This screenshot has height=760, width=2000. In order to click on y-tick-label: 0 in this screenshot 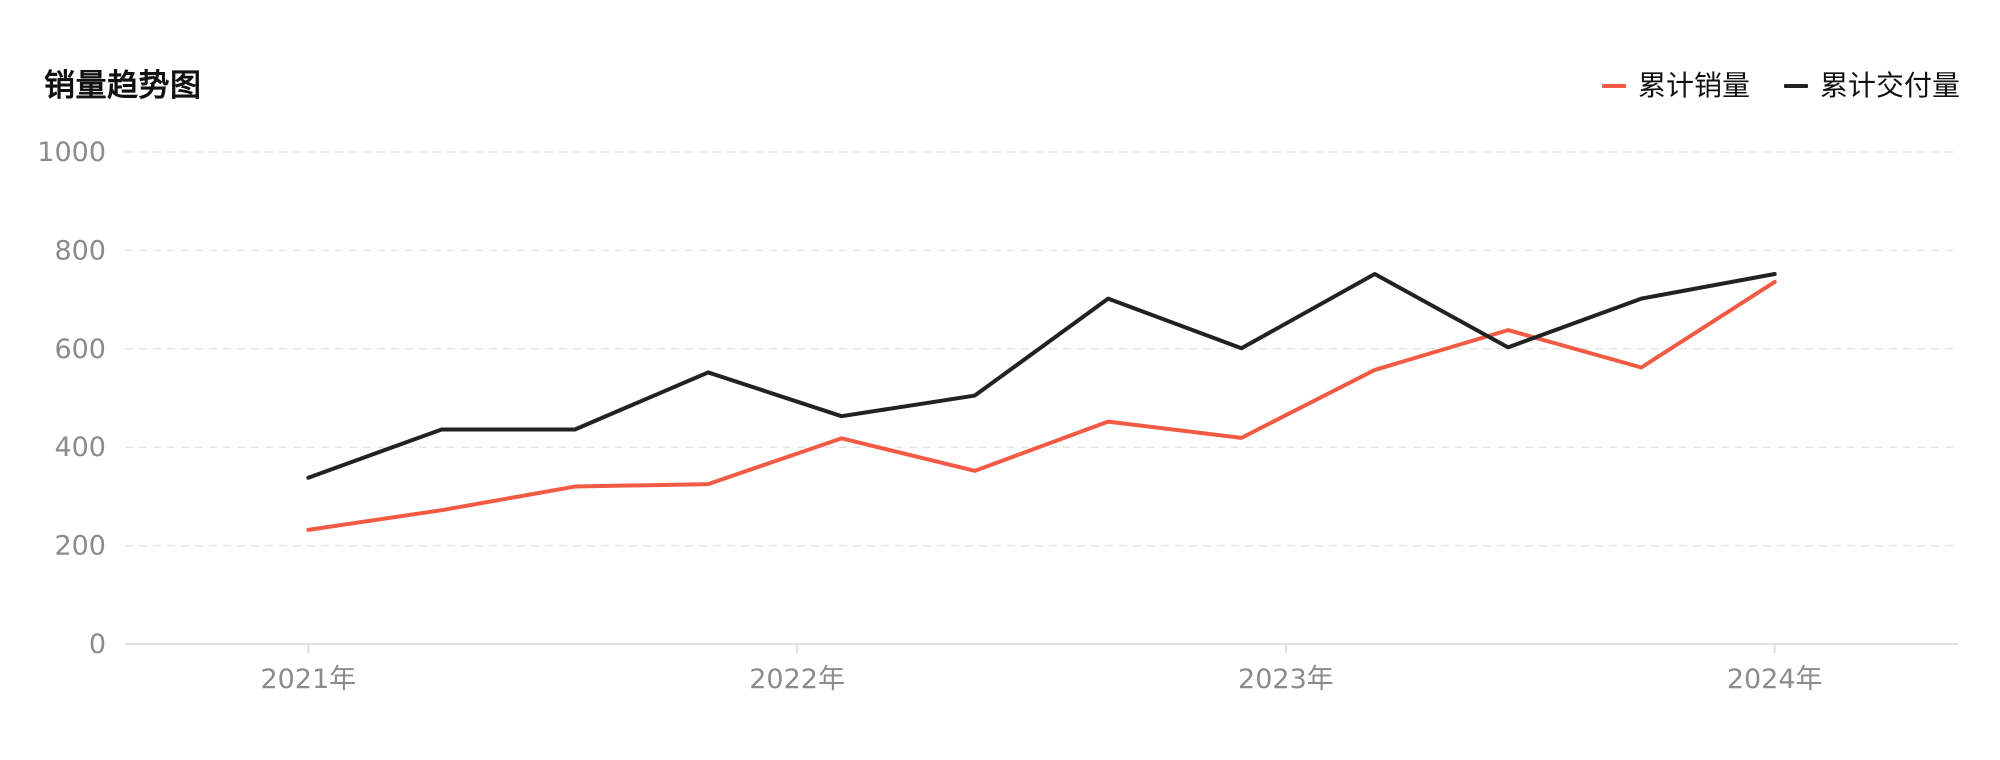, I will do `click(97, 644)`.